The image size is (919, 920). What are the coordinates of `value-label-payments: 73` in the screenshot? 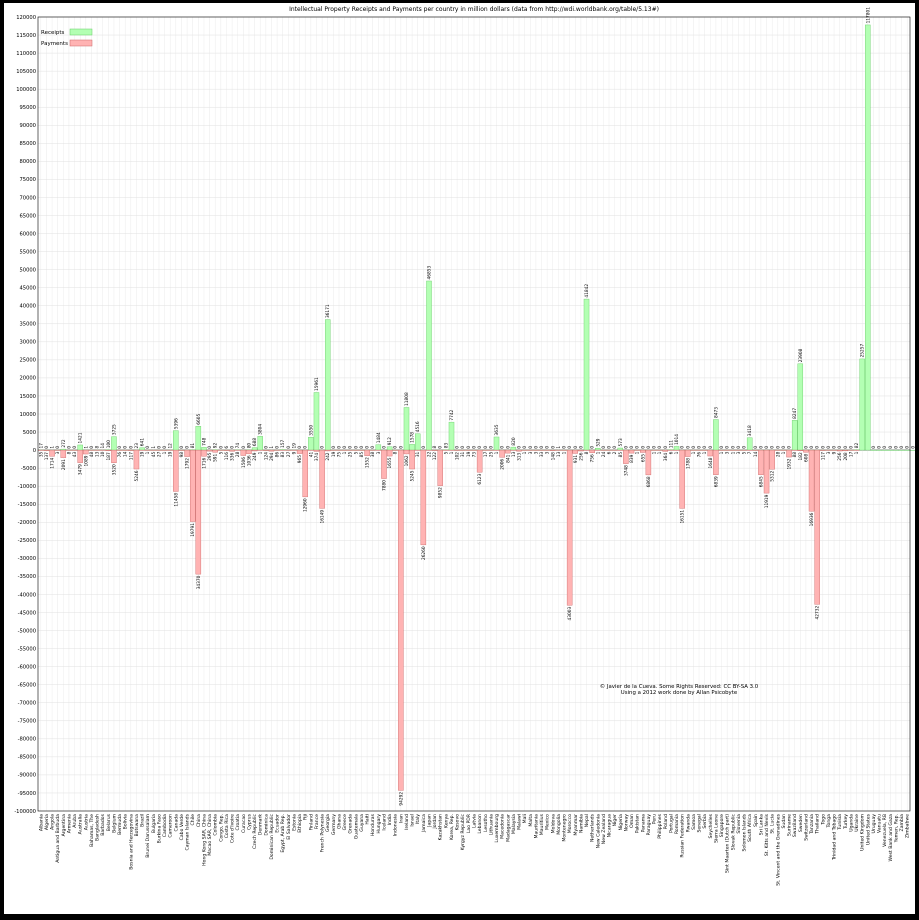 It's located at (475, 455).